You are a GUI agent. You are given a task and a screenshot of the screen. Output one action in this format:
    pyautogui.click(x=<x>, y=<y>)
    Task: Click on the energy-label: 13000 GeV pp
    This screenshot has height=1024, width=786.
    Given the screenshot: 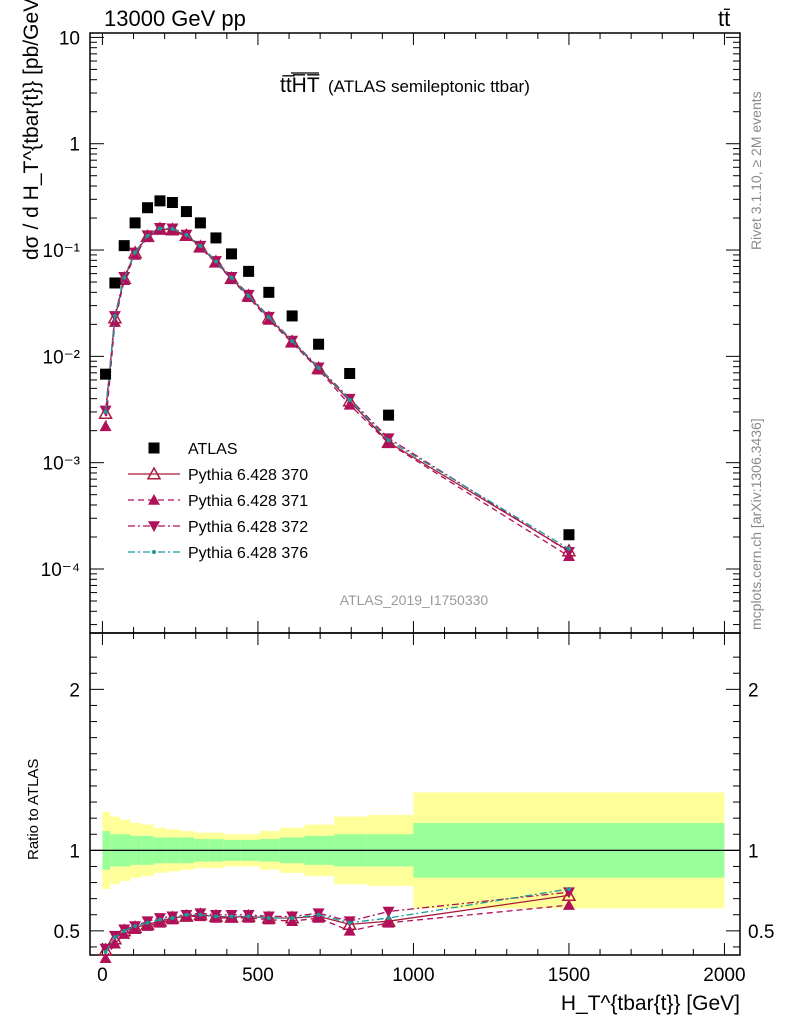 What is the action you would take?
    pyautogui.click(x=175, y=18)
    